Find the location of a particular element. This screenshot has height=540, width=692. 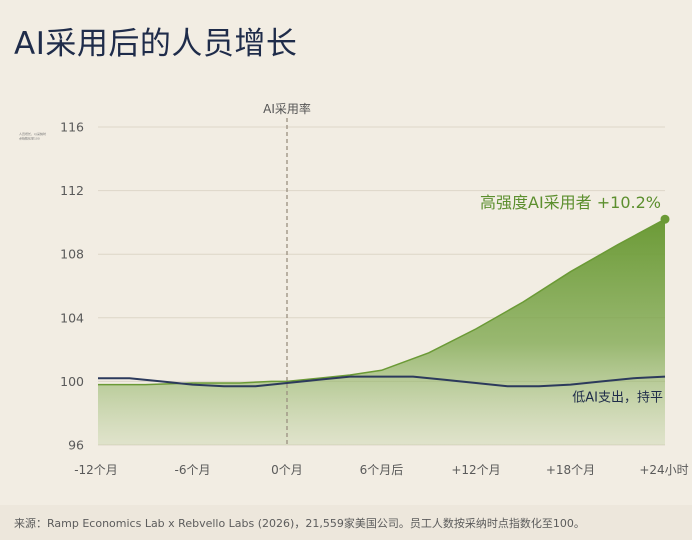

y-axis-note-line: 点指数化至100 is located at coordinates (29, 138).